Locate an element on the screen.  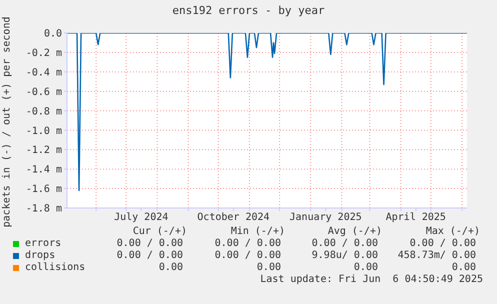
y-tick-label: -1.8 m is located at coordinates (44, 209).